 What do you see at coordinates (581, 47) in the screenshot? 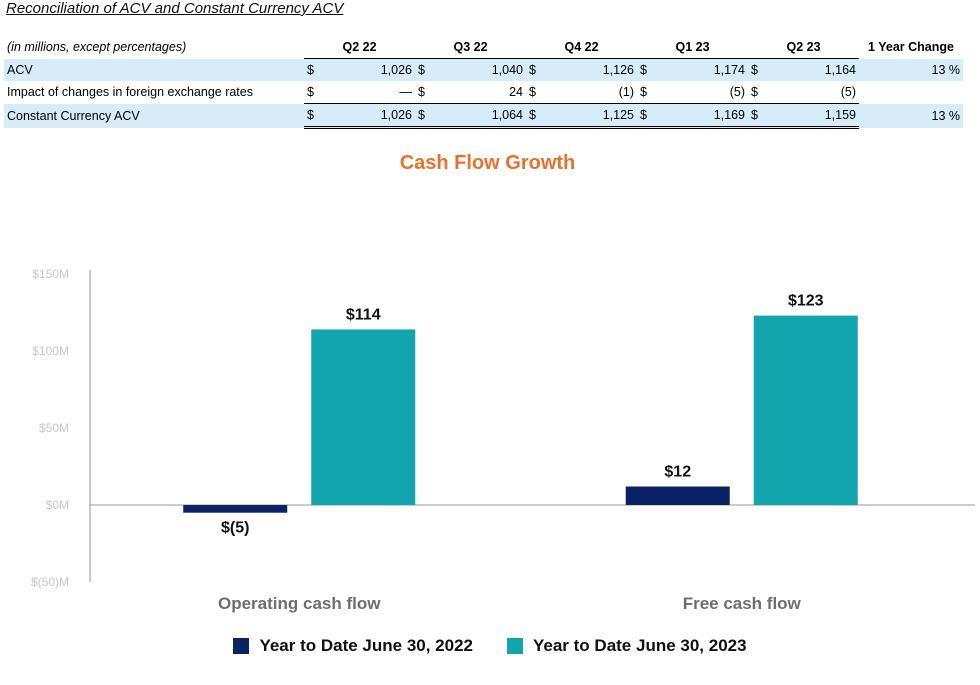
I see `period-header: Q4 22` at bounding box center [581, 47].